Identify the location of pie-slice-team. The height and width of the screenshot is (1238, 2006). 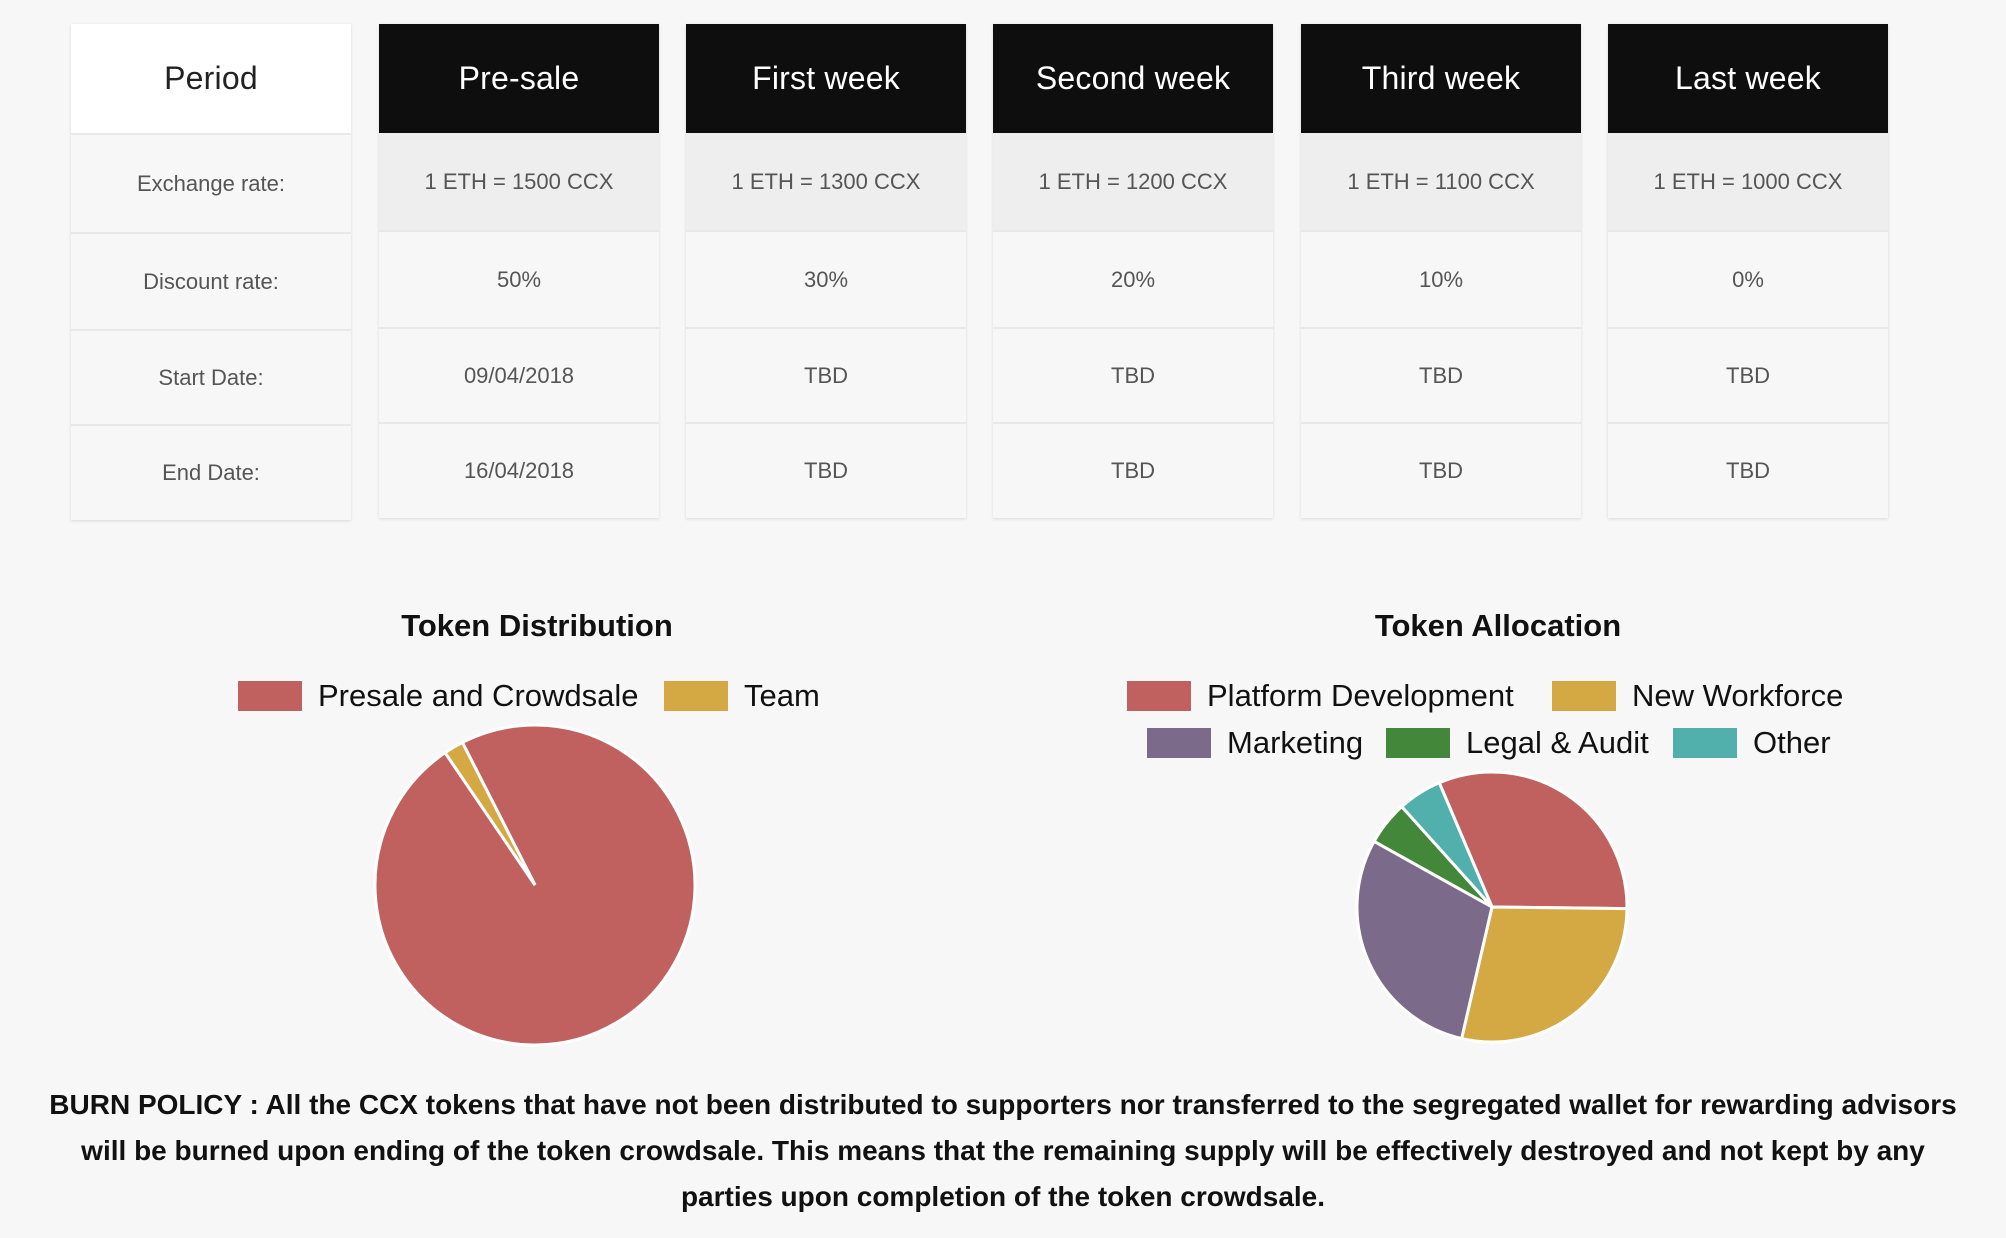
(489, 813).